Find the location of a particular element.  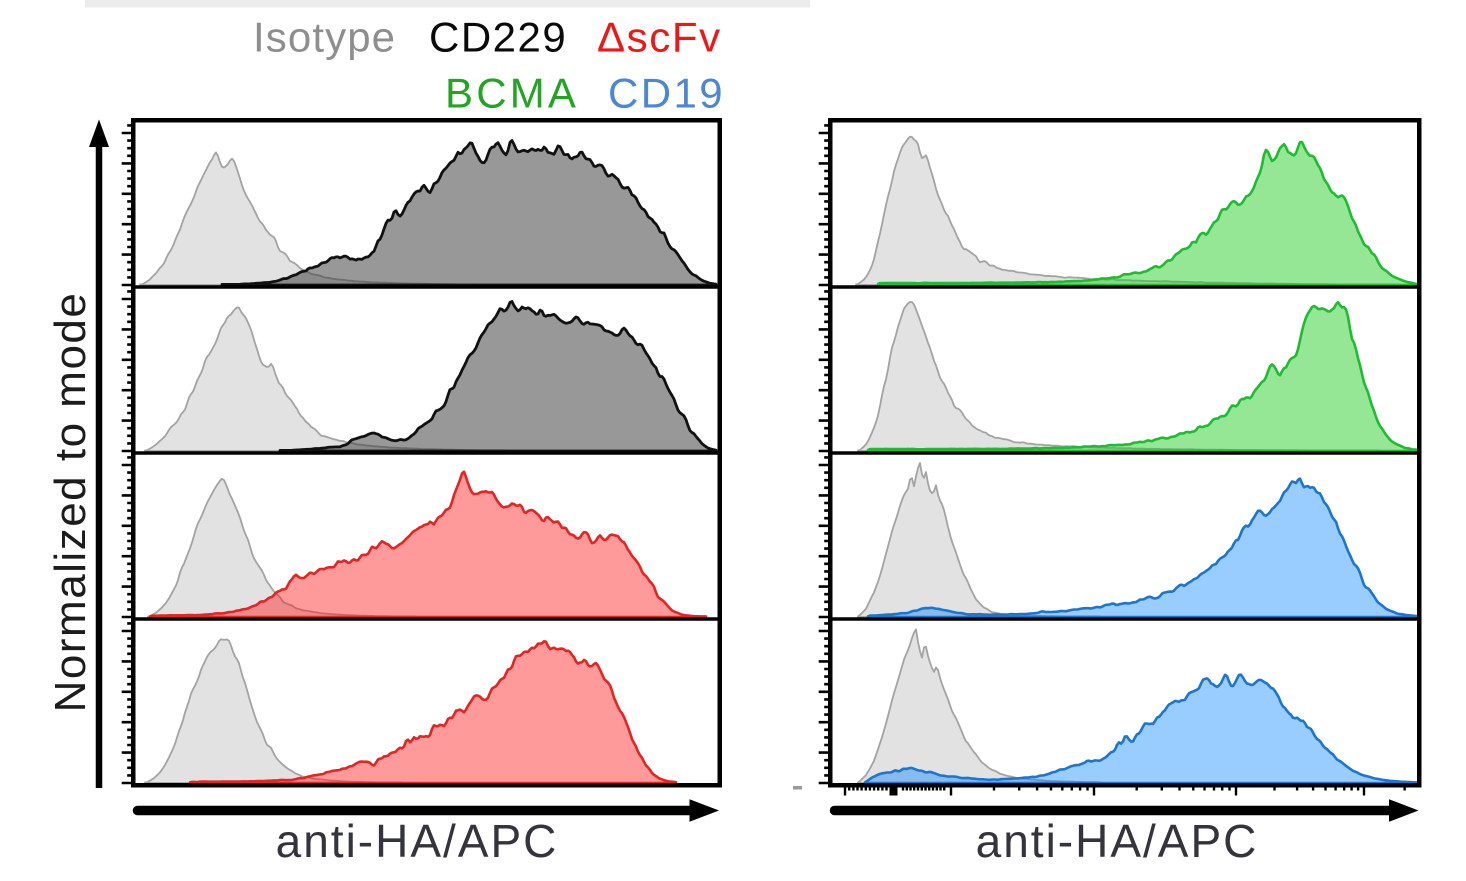

svg-text: CD19 is located at coordinates (666, 93).